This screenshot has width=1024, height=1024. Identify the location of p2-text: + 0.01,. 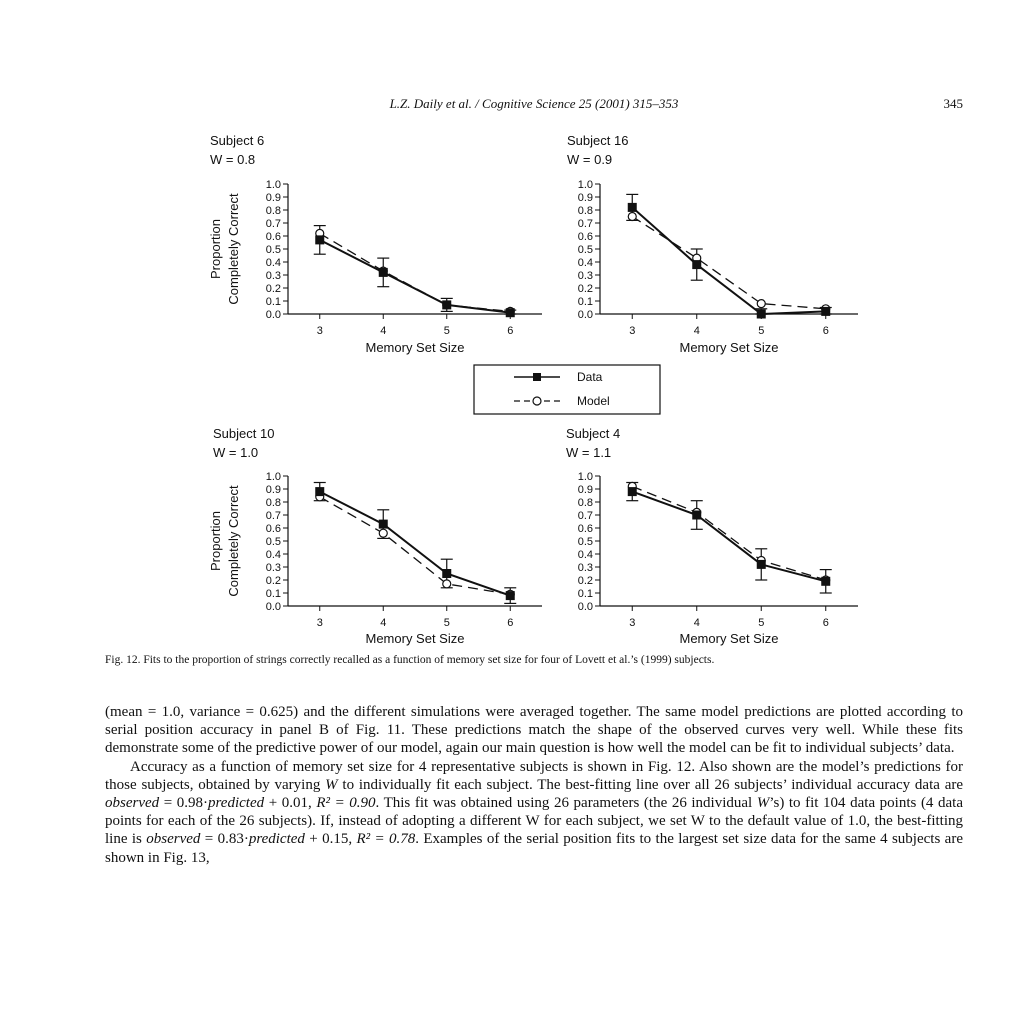
(290, 803).